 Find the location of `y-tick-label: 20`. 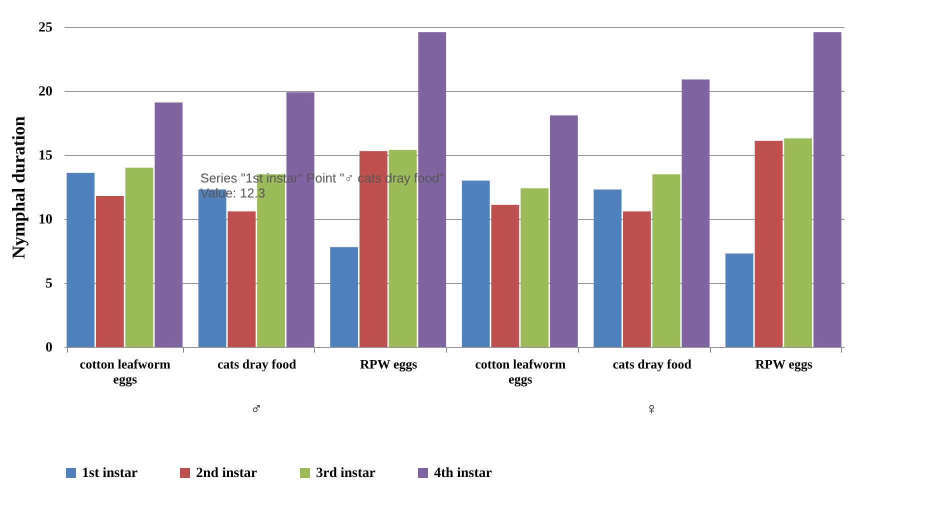

y-tick-label: 20 is located at coordinates (45, 92).